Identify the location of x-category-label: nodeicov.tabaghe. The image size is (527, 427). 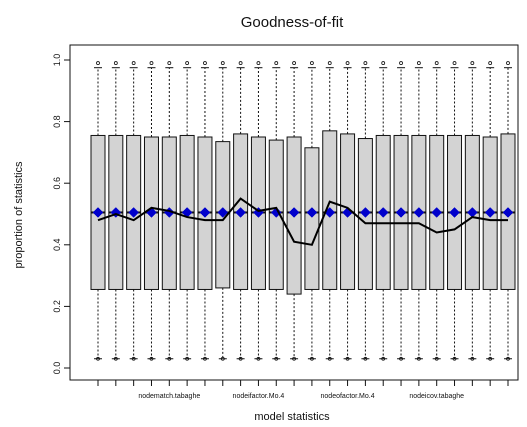
(436, 396).